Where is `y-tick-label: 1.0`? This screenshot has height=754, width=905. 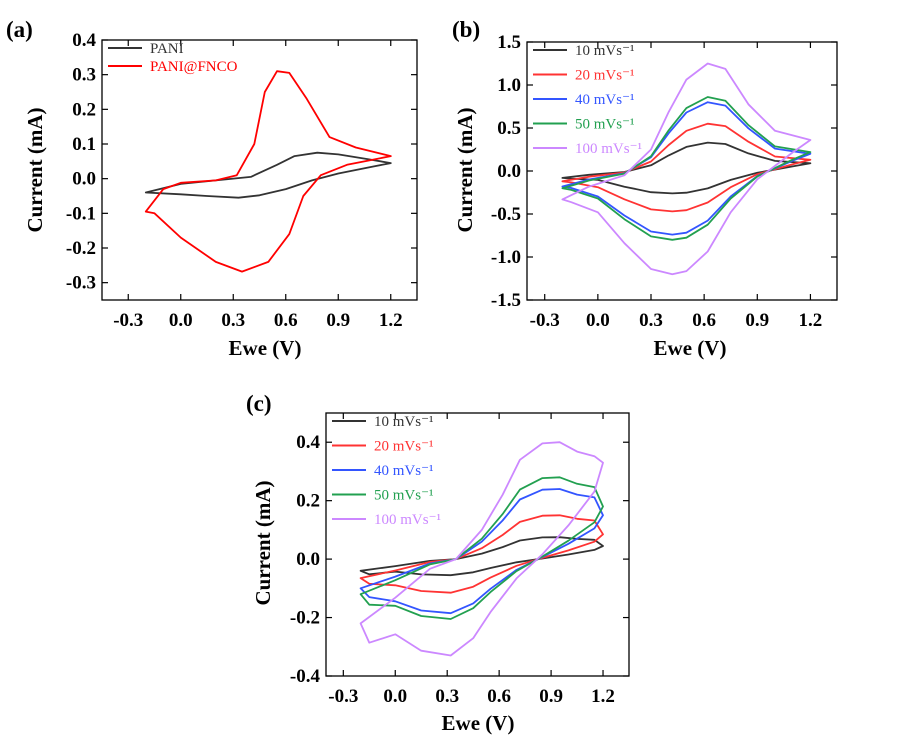 y-tick-label: 1.0 is located at coordinates (509, 85).